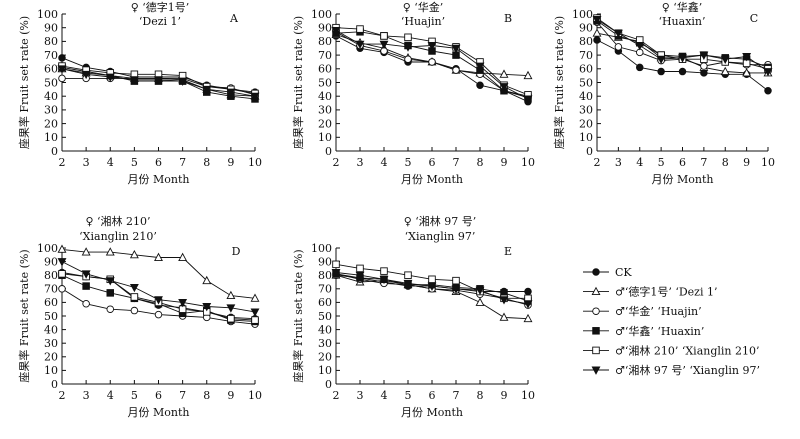  Describe the element at coordinates (440, 221) in the screenshot. I see `panel-title-cn: ♀ ‘湘林 97 号’` at that location.